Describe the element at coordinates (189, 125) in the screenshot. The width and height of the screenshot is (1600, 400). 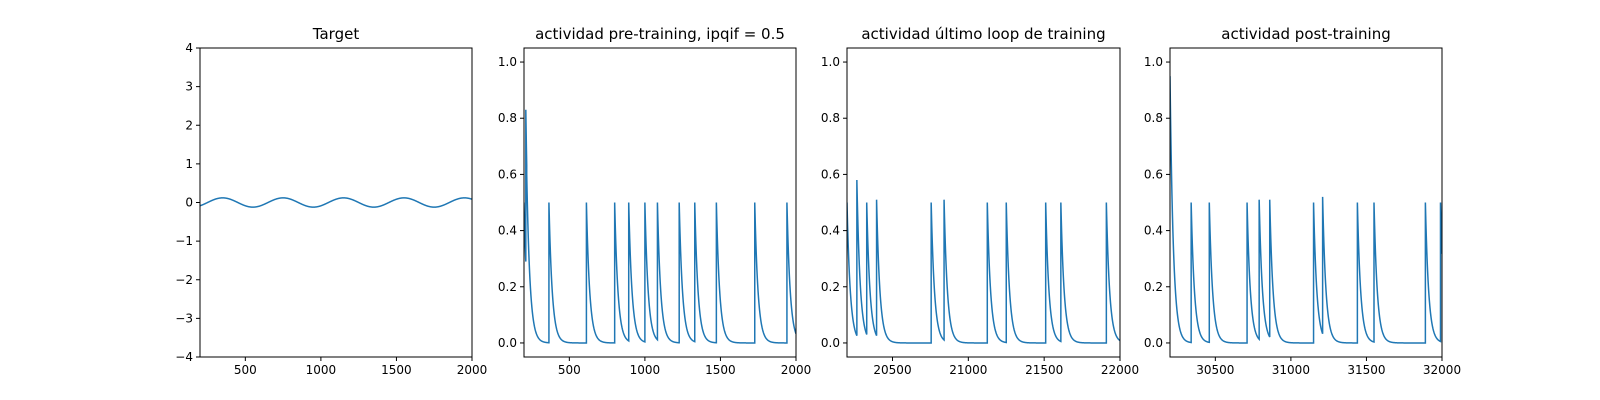
I see `y-tick-label: 2` at that location.